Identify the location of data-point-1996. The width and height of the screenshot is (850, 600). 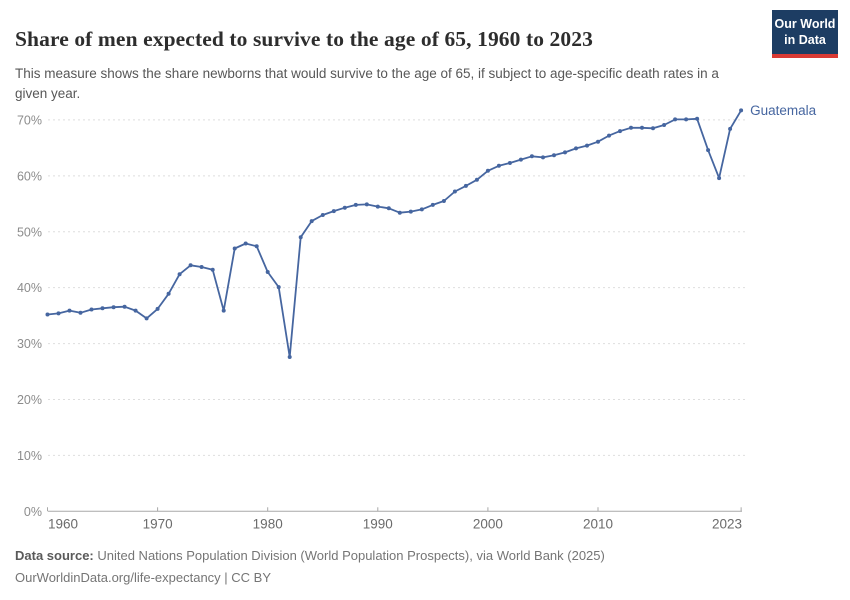
(443, 201).